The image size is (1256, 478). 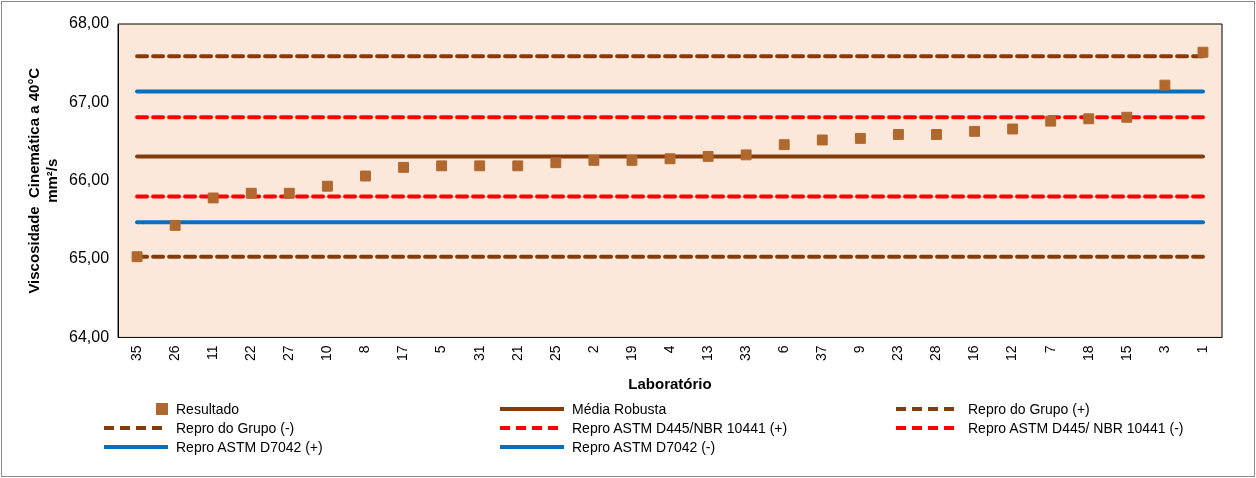 What do you see at coordinates (402, 353) in the screenshot?
I see `x-tick-label: 17` at bounding box center [402, 353].